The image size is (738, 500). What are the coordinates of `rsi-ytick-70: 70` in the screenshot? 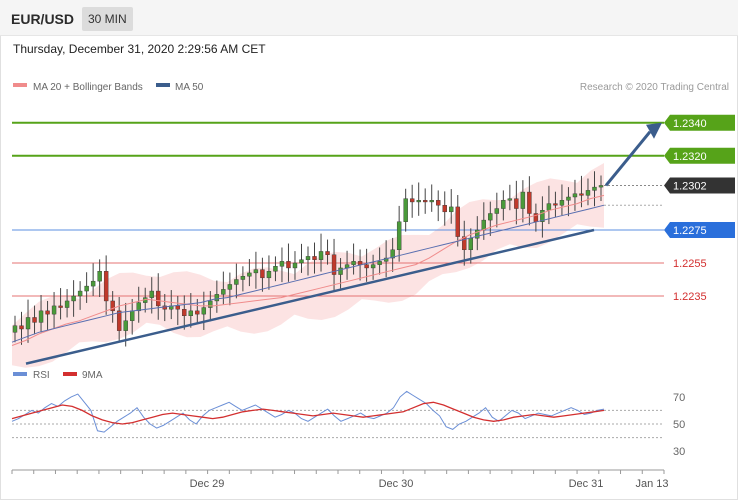 It's located at (679, 398).